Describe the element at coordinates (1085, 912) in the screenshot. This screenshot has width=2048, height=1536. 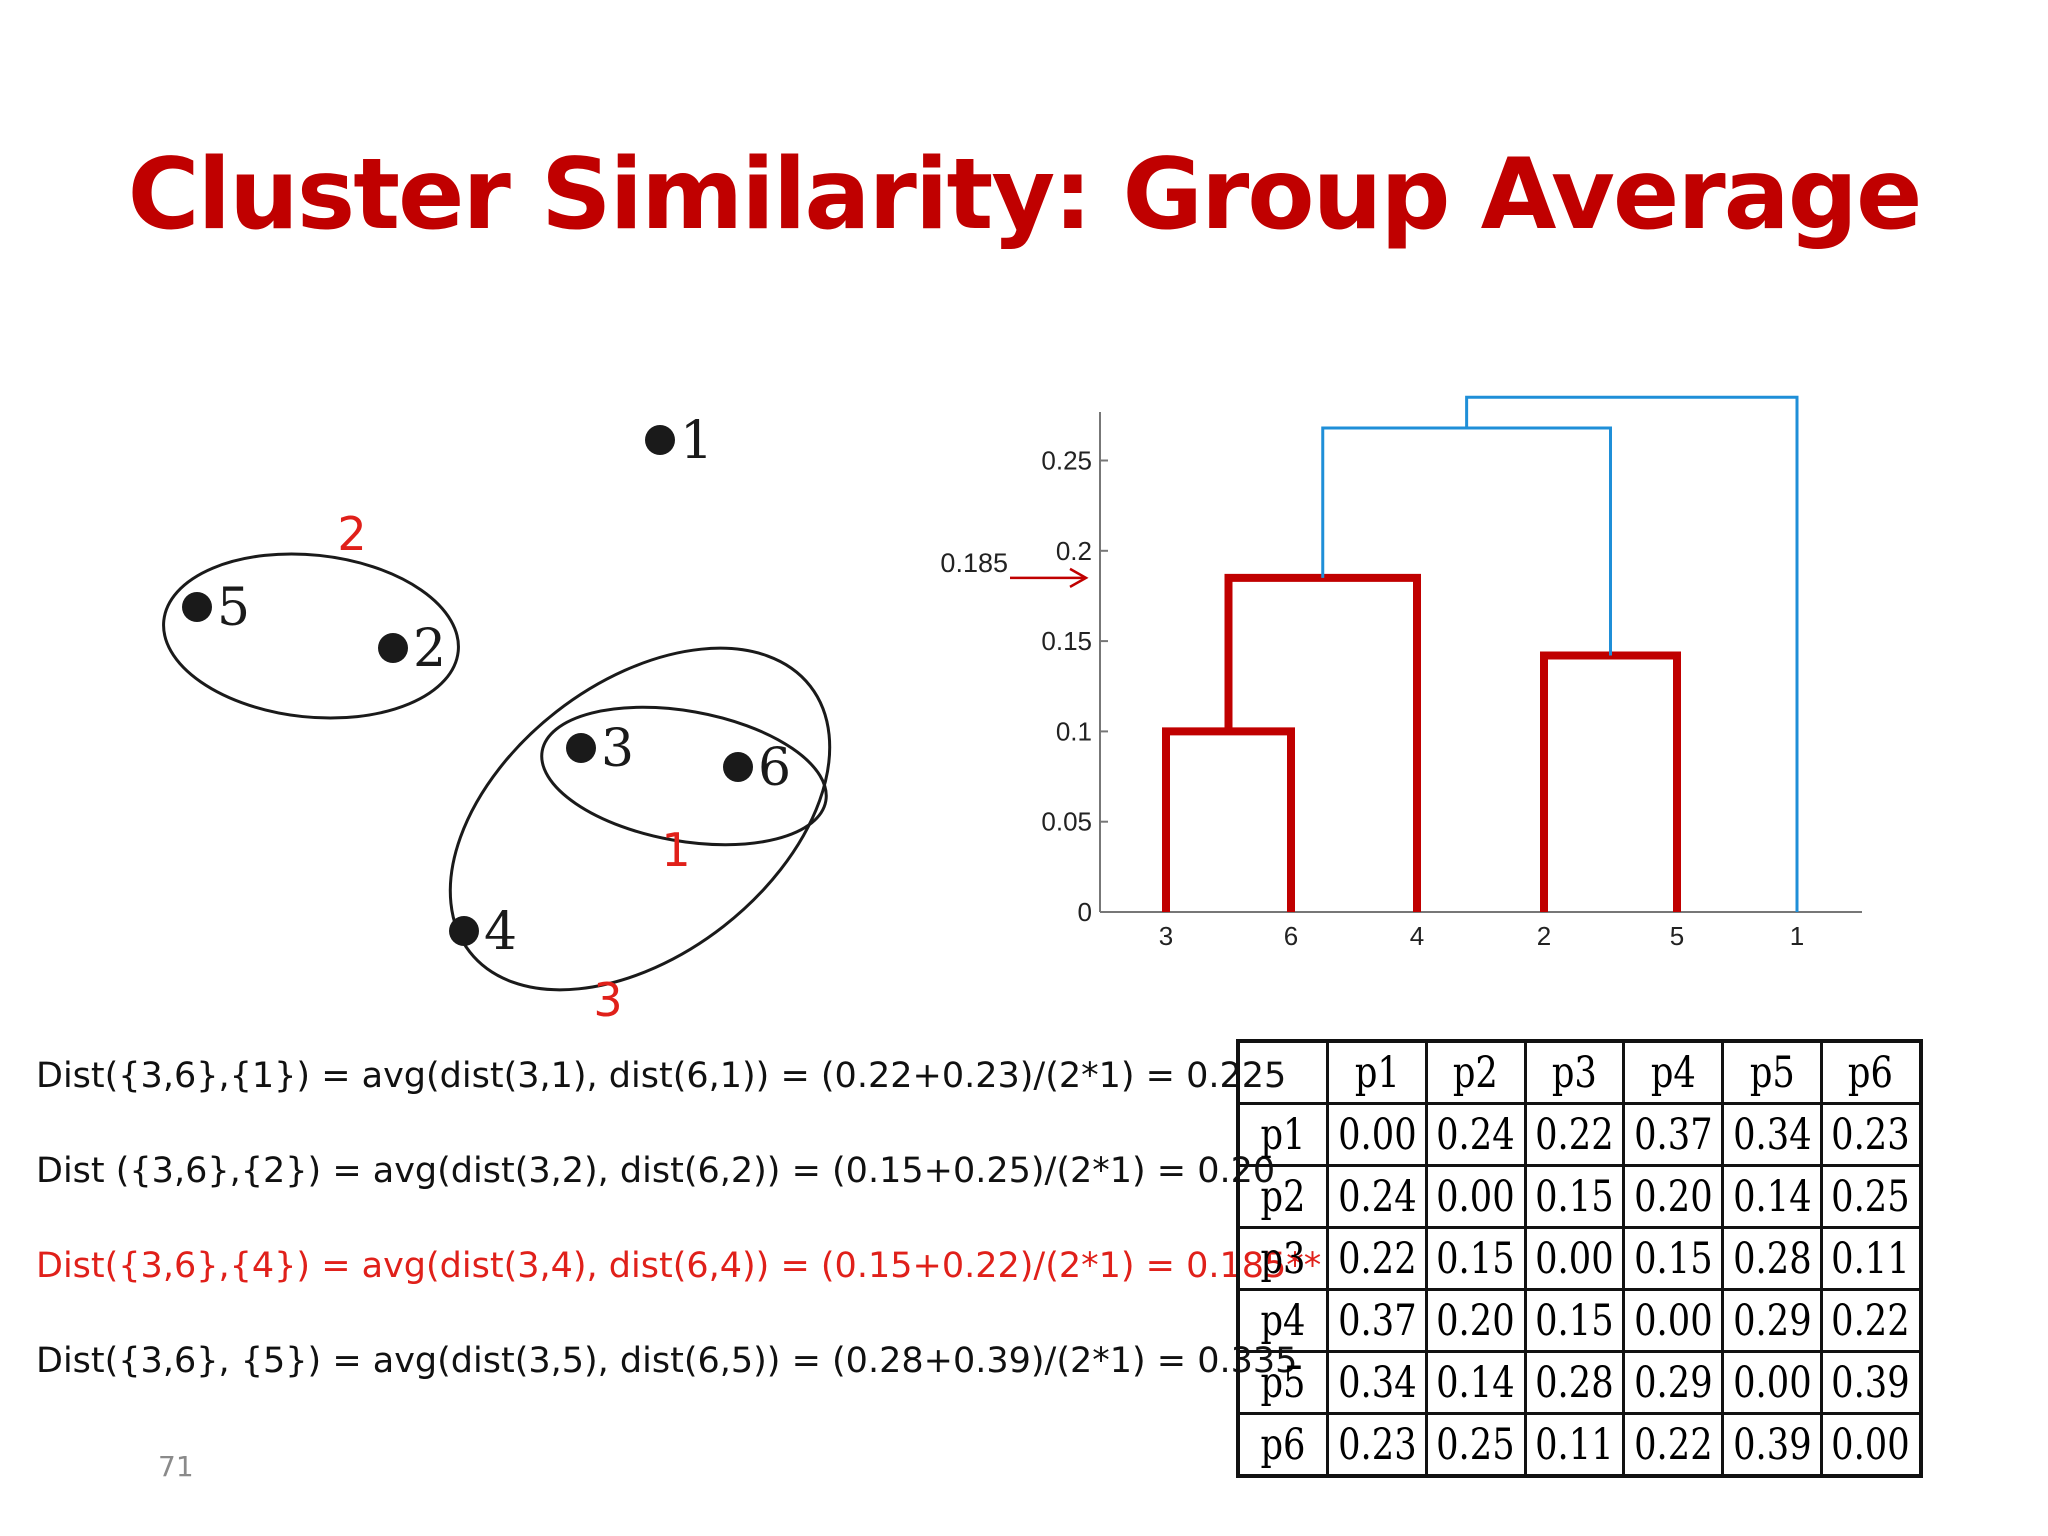
I see `y-tick-label: 0` at that location.